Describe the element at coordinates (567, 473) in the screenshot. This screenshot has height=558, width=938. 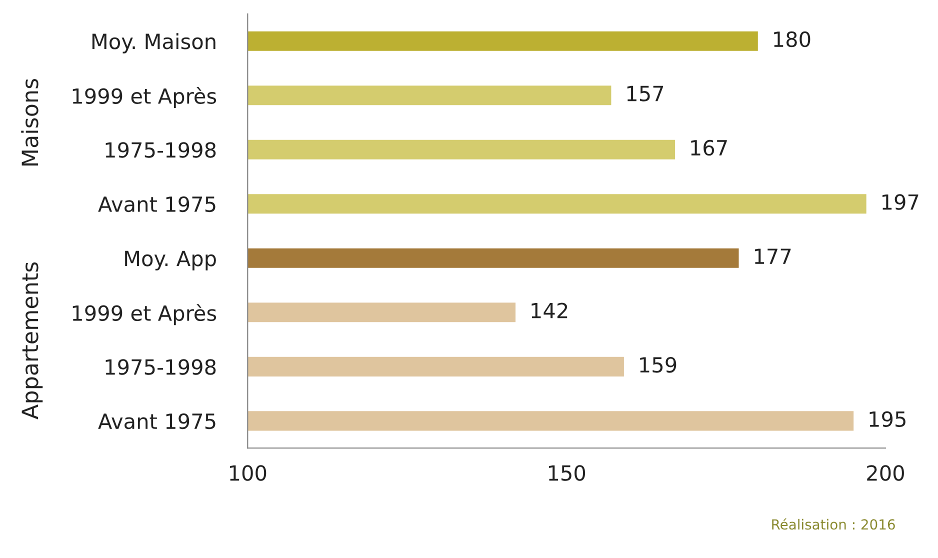
I see `x-tick-label: 150` at that location.